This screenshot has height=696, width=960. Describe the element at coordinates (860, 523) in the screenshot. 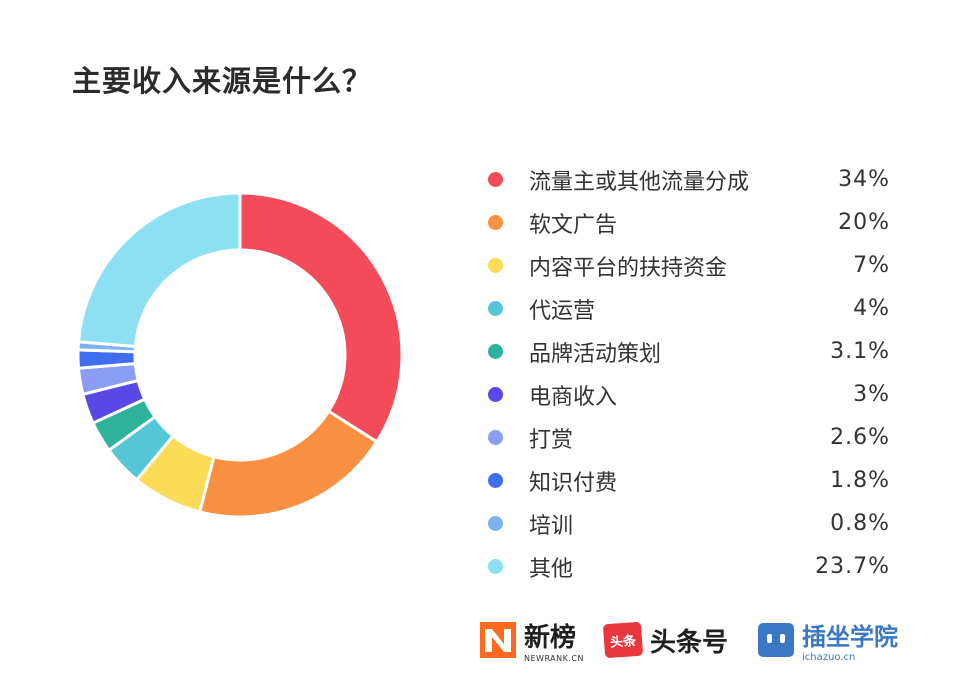

I see `legend-value: 0.8%` at that location.